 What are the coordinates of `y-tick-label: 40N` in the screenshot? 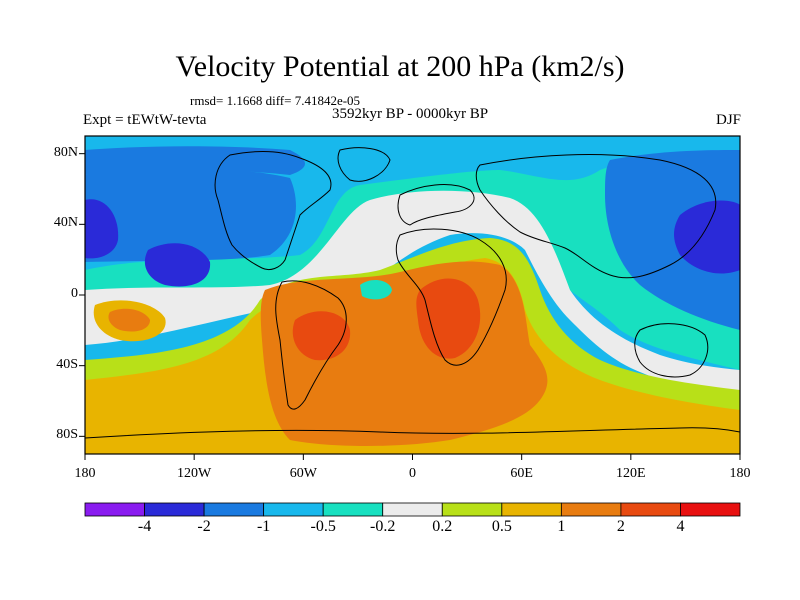 It's located at (65, 223).